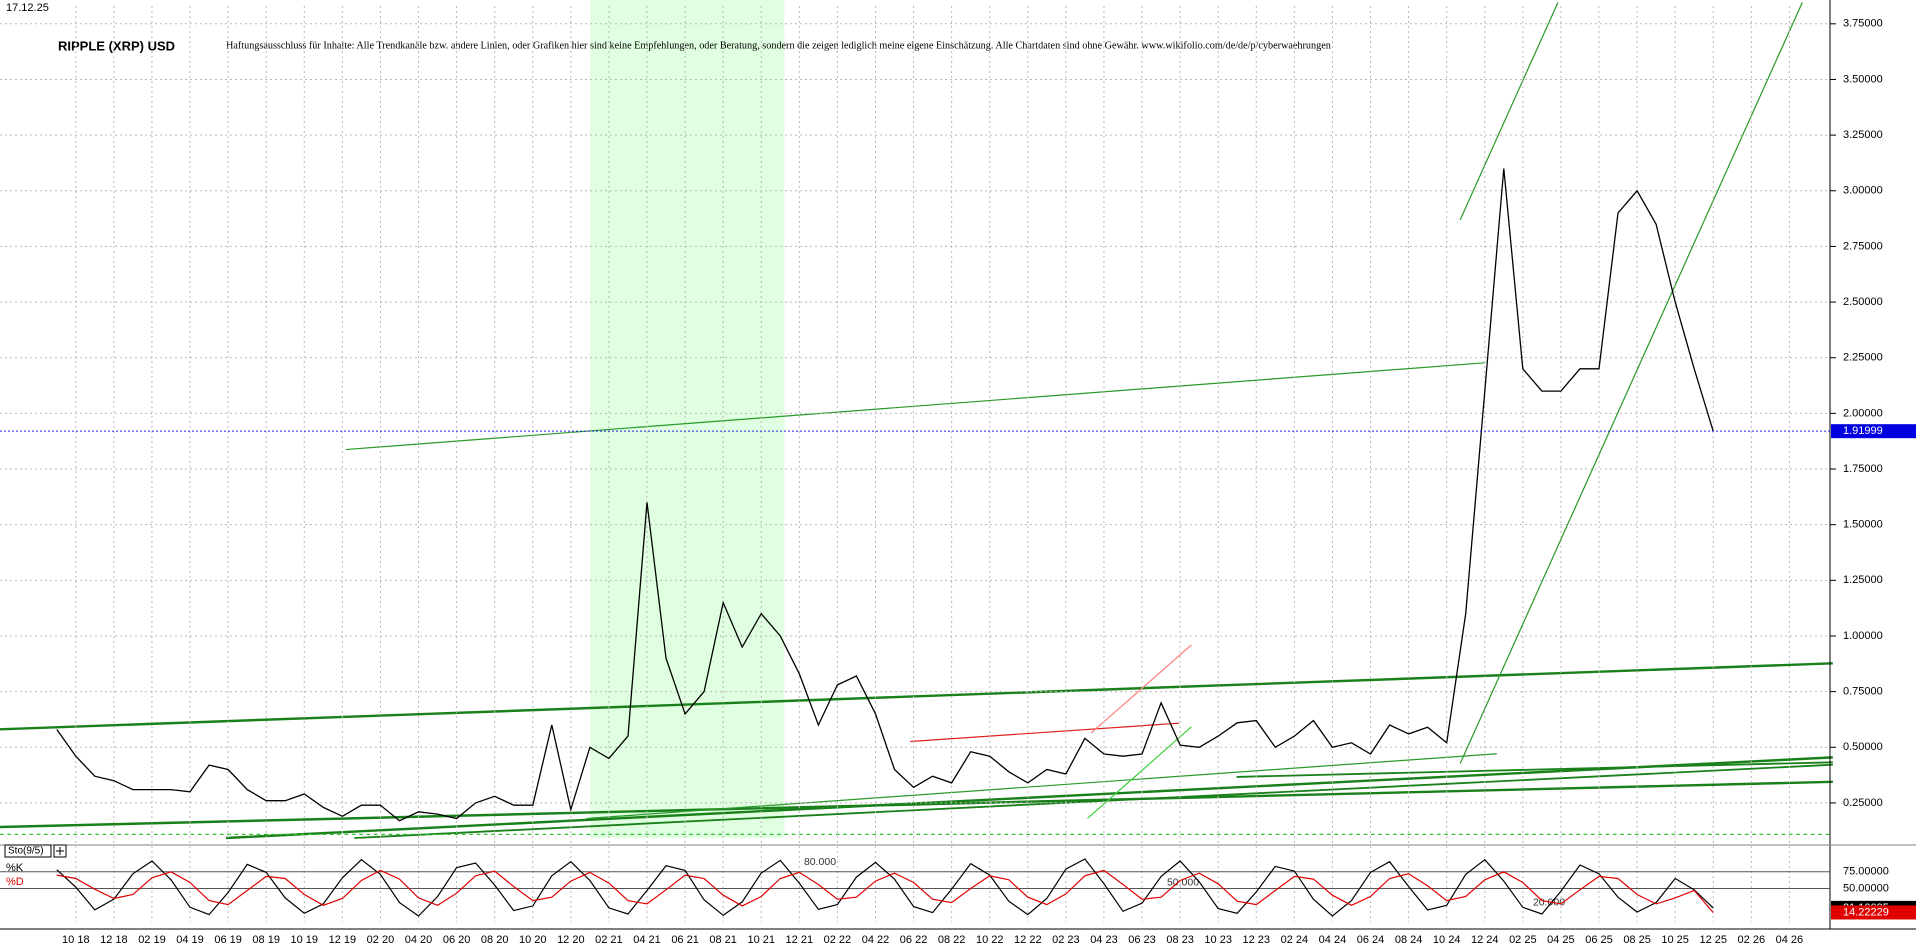 Image resolution: width=1916 pixels, height=948 pixels. I want to click on x-tick-label: 04 24, so click(1333, 940).